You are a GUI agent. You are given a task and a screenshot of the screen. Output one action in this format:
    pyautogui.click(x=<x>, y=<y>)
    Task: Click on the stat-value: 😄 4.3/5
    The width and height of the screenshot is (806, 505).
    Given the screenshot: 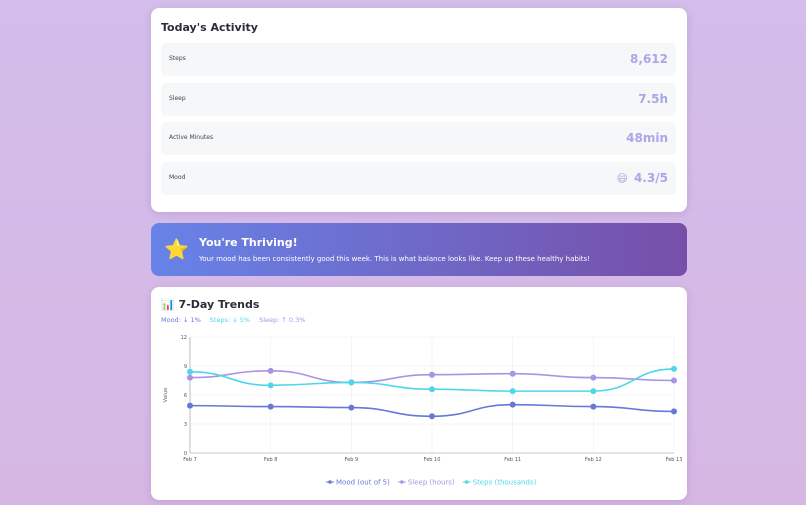 What is the action you would take?
    pyautogui.click(x=642, y=178)
    